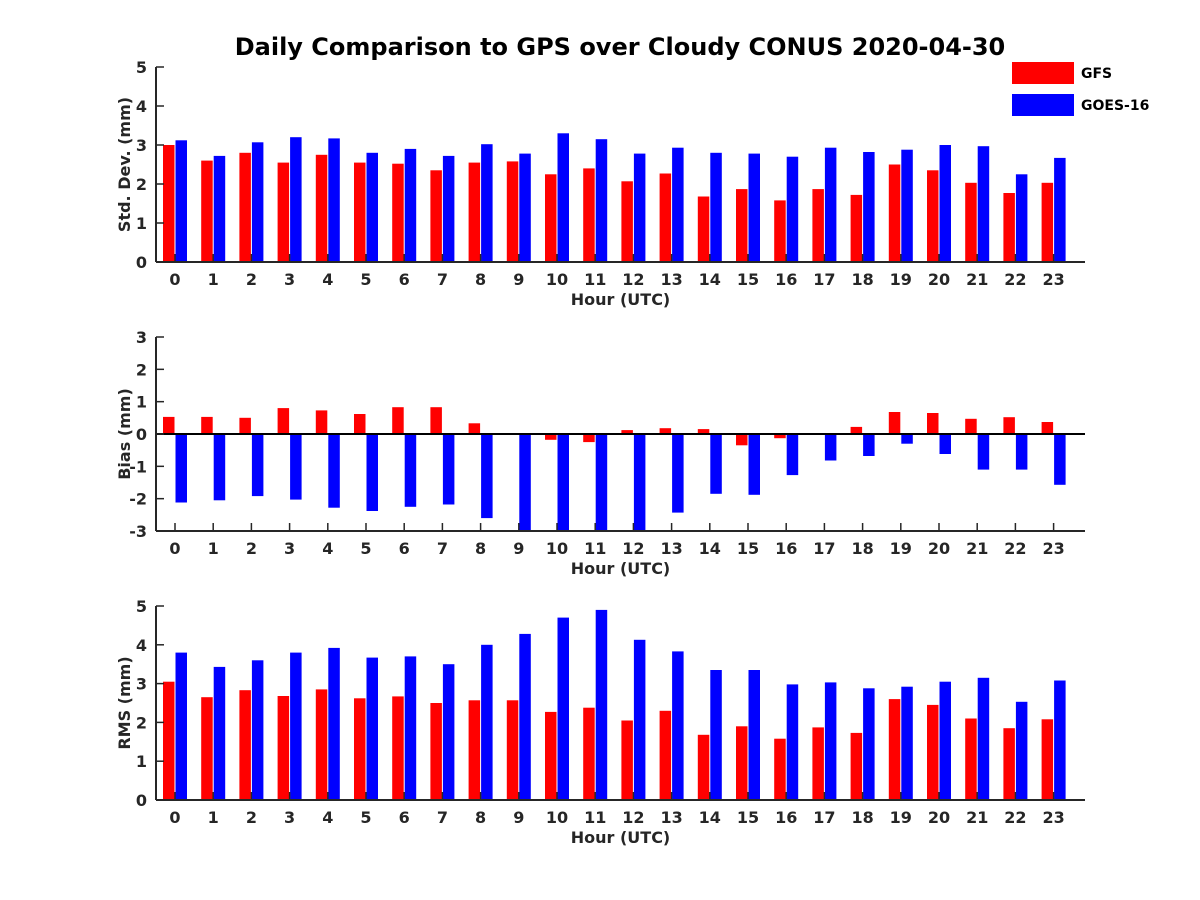 This screenshot has width=1200, height=900. Describe the element at coordinates (1053, 817) in the screenshot. I see `x-tick-label: 23` at that location.